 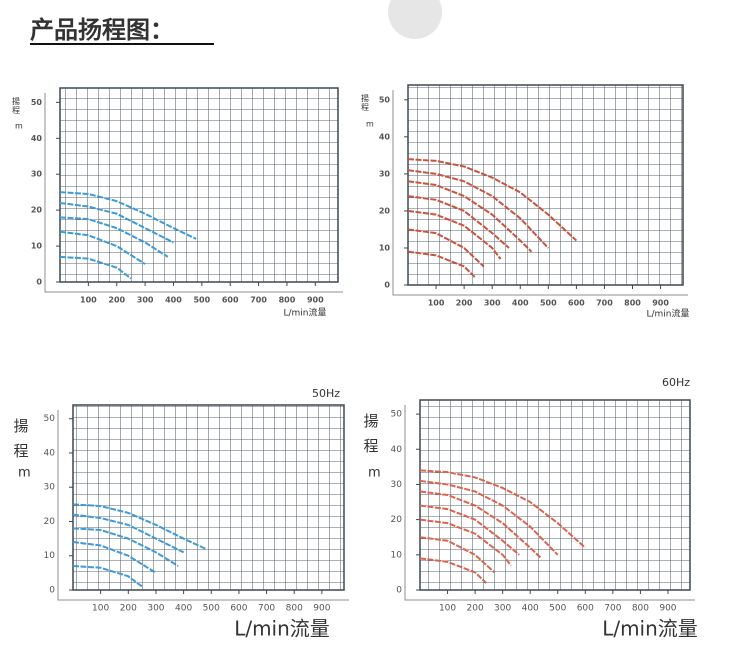 I want to click on page-title: 产品扬程图：, so click(x=102, y=30).